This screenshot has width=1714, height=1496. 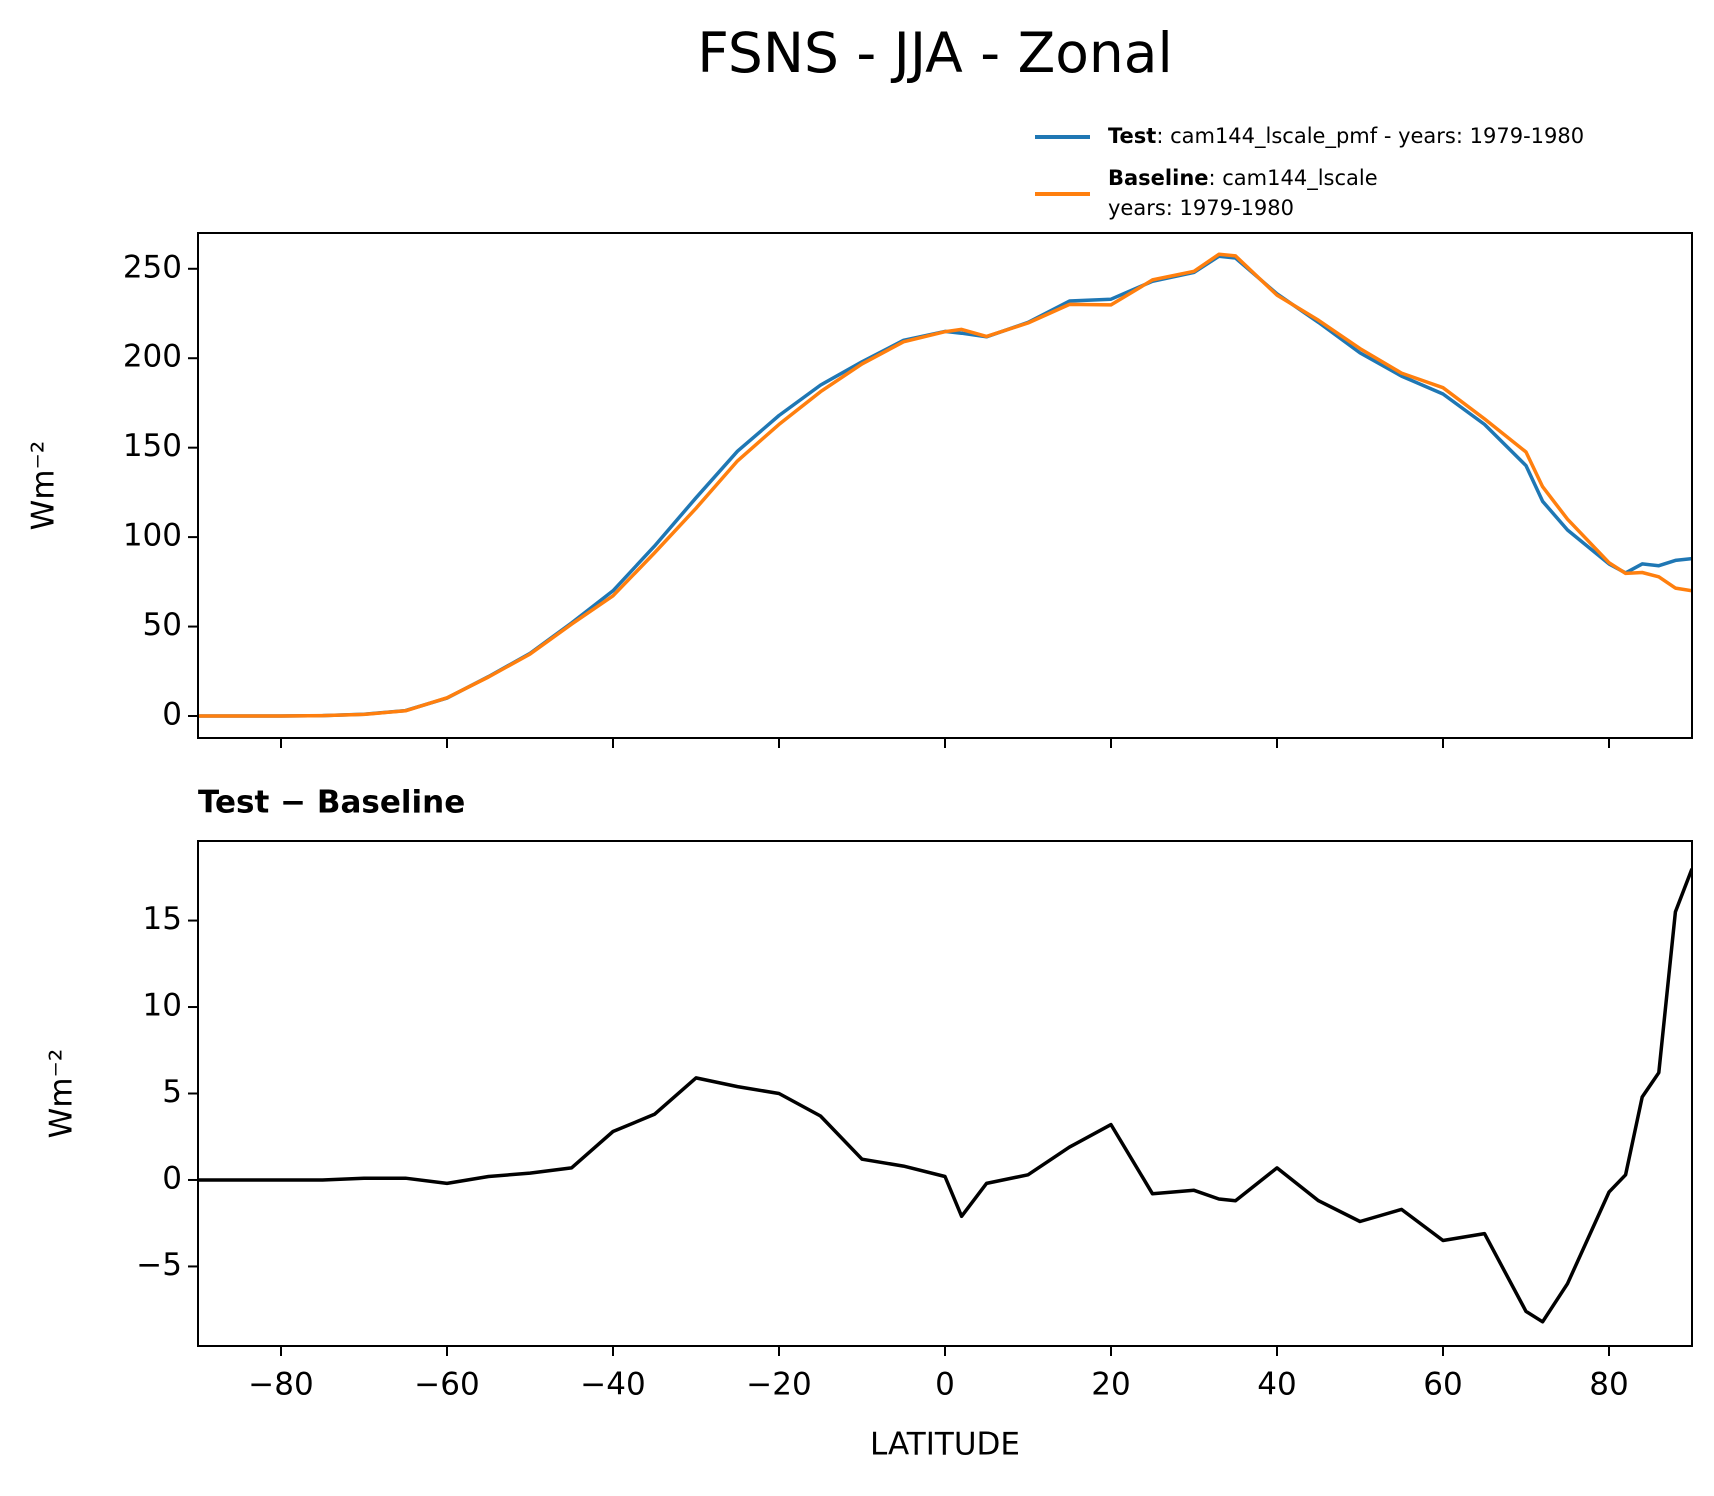 I want to click on x-tick-label: −80, so click(x=280, y=1385).